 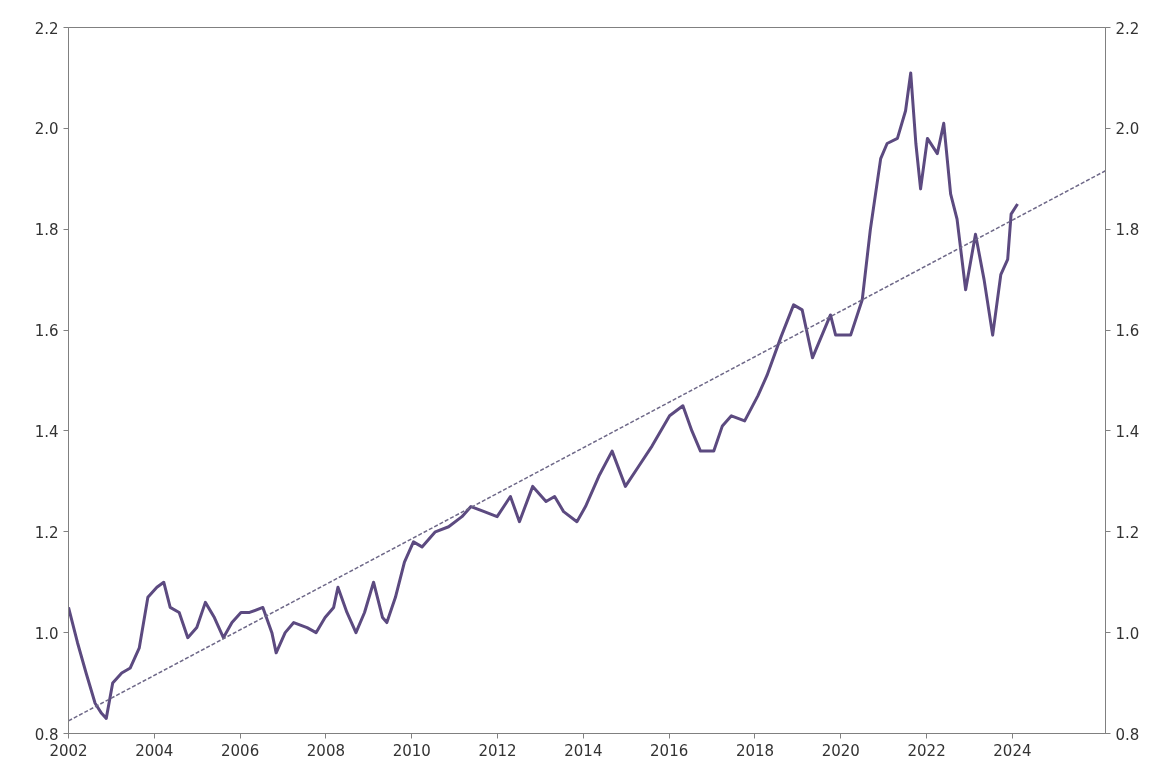 I want to click on y-tick-label: 2.0, so click(x=46, y=129).